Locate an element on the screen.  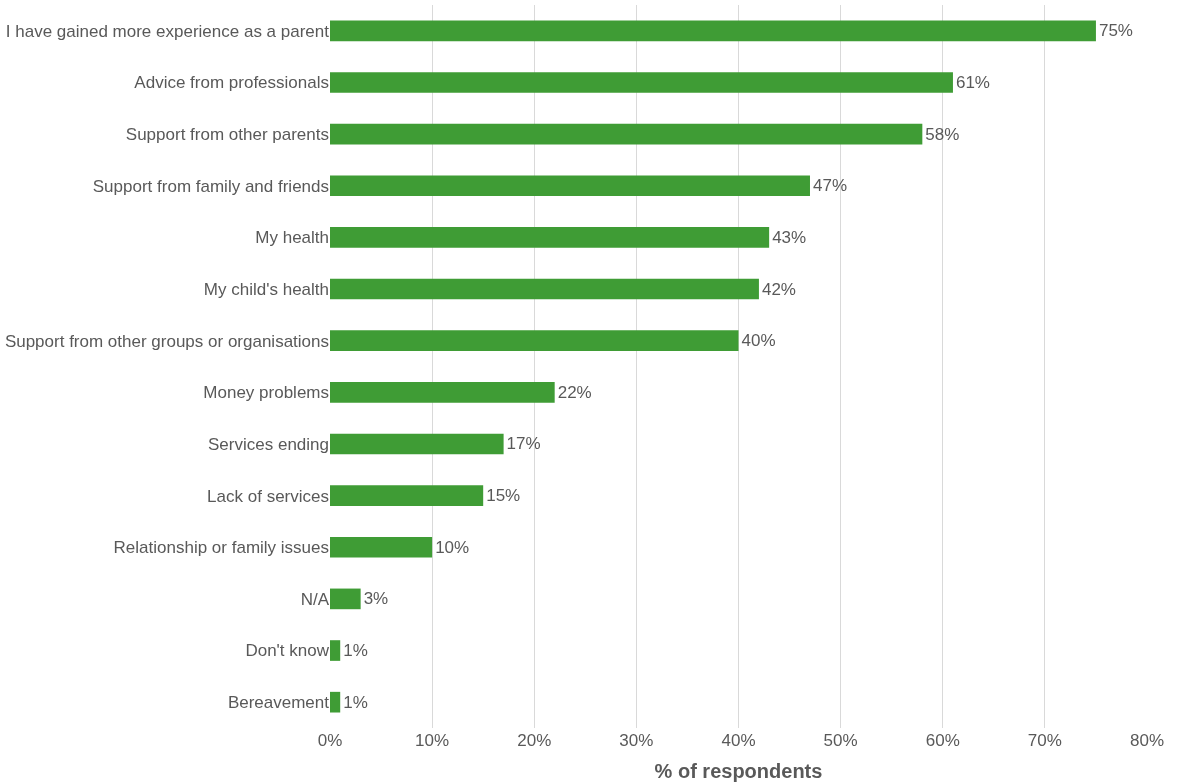
x-axis-title: % of respondents is located at coordinates (738, 770).